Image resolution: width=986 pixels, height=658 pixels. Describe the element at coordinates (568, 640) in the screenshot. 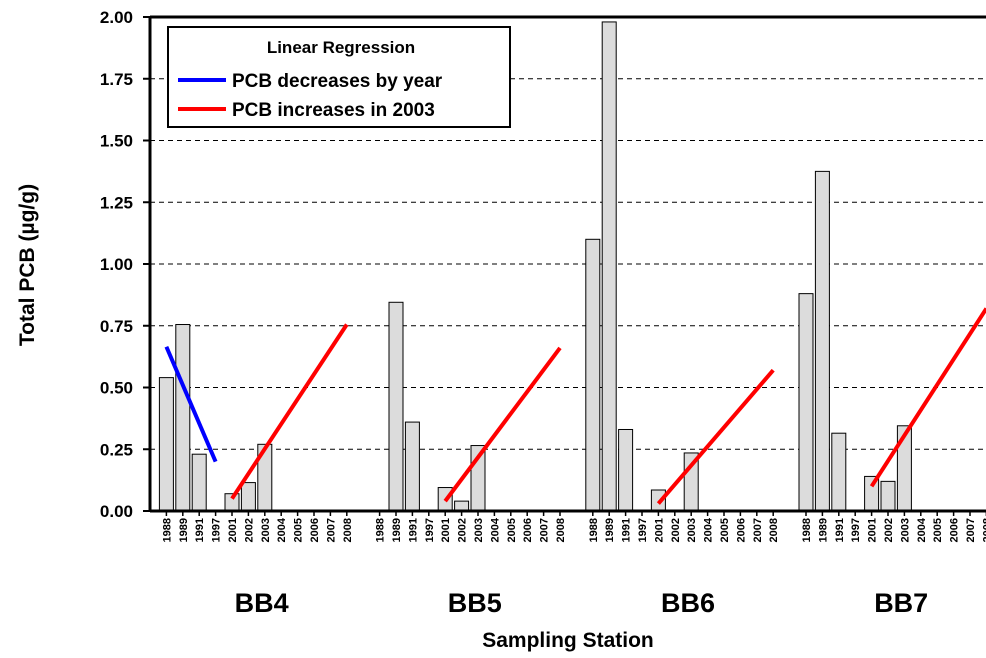

I see `x-axis-label: Sampling Station` at that location.